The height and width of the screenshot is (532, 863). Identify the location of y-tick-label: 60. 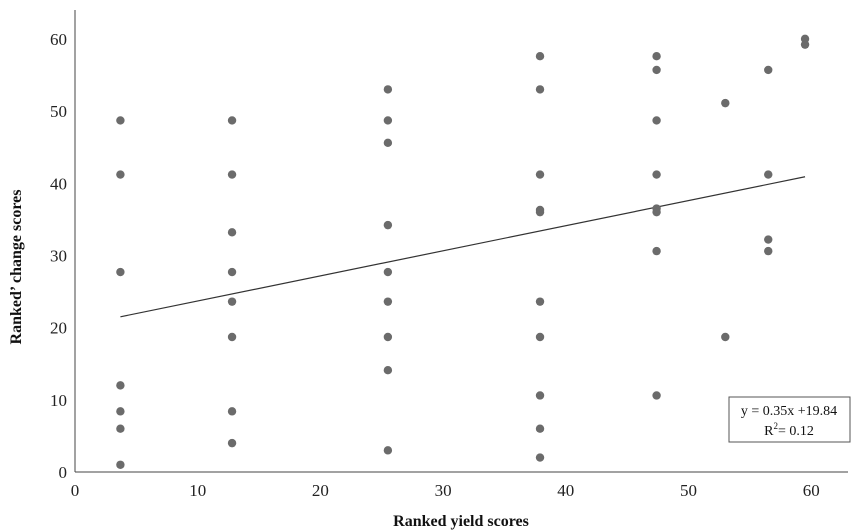
(58, 39).